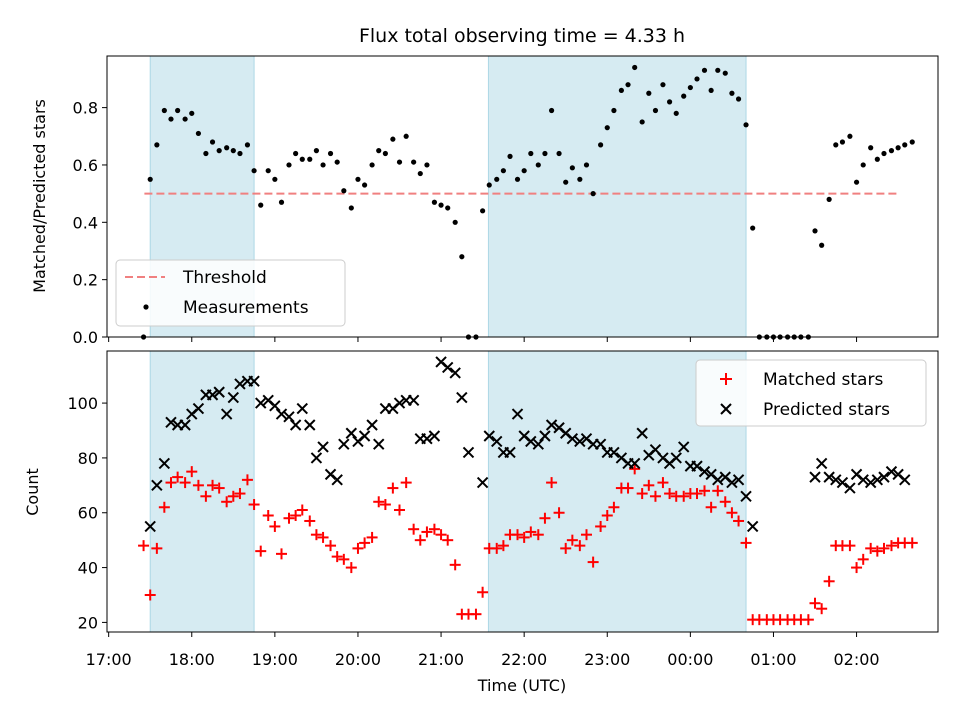 The height and width of the screenshot is (720, 960). Describe the element at coordinates (88, 622) in the screenshot. I see `y-tick-label: 20` at that location.